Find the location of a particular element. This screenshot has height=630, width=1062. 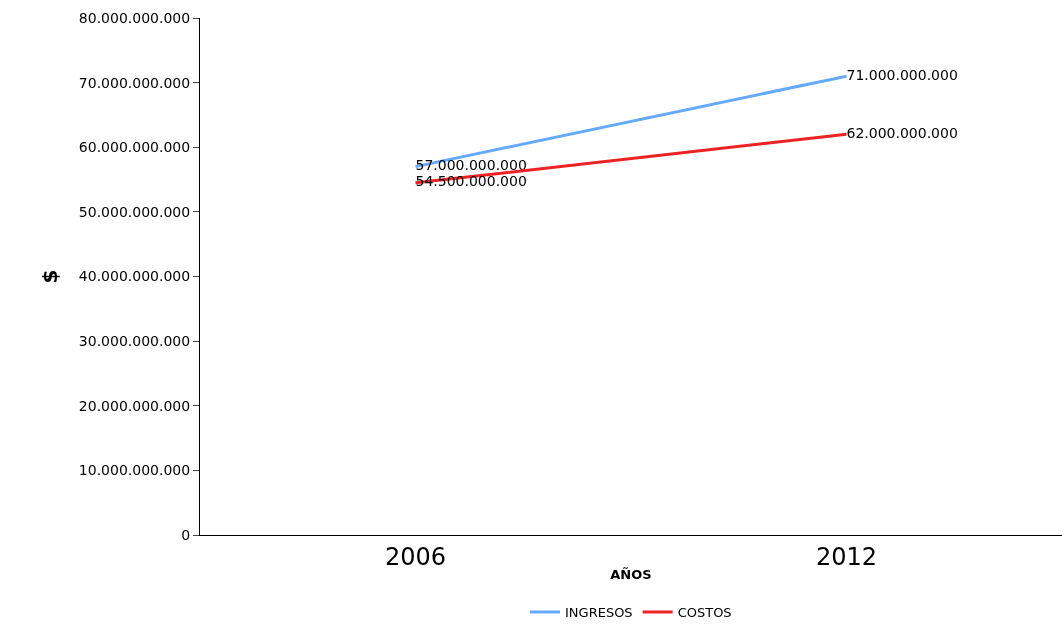

x-axis-title: AÑOS is located at coordinates (631, 575).